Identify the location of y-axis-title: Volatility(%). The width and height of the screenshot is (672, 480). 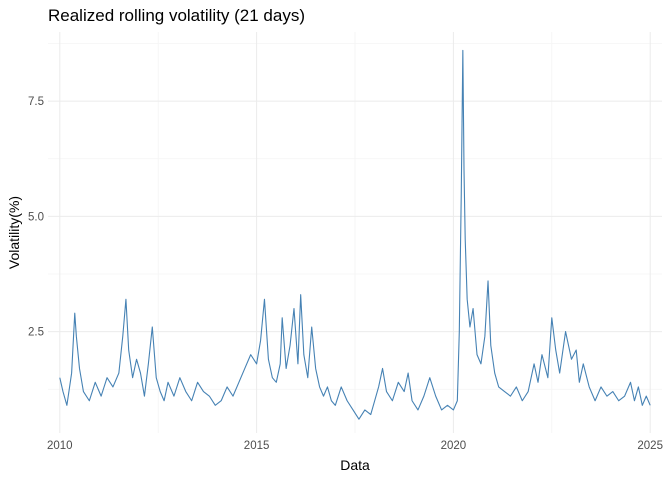
(14, 232).